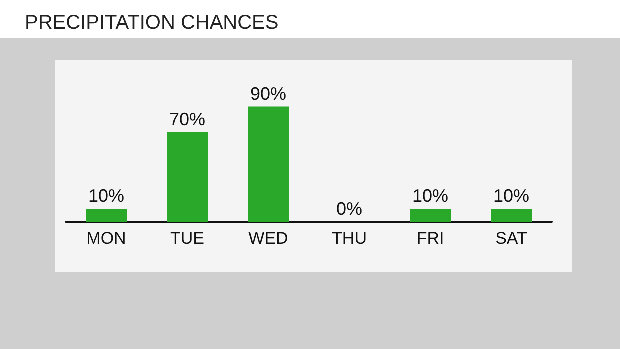  Describe the element at coordinates (152, 23) in the screenshot. I see `chart-title: PRECIPITATION CHANCES` at that location.